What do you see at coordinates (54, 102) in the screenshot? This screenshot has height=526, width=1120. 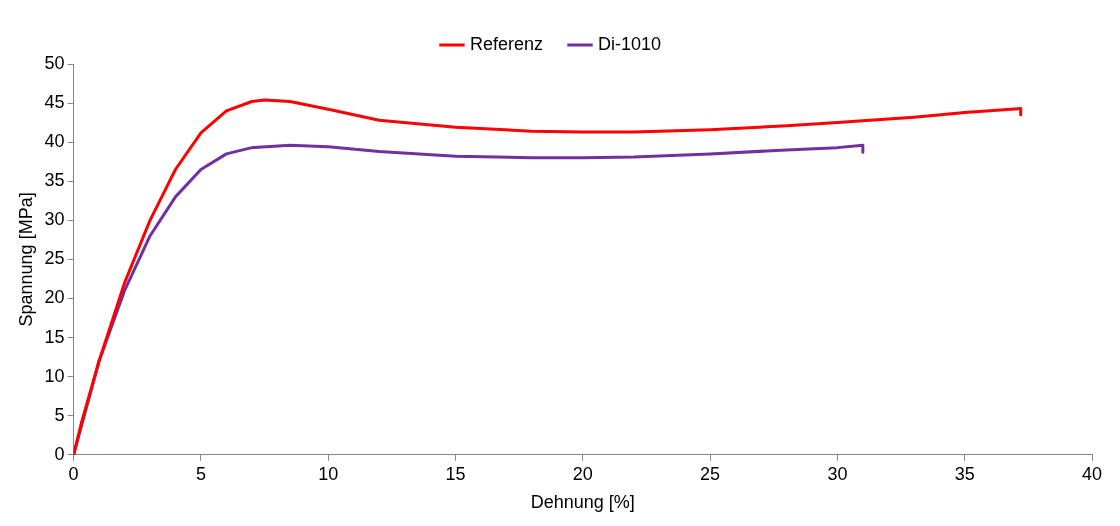 I see `y-tick-label: 45` at bounding box center [54, 102].